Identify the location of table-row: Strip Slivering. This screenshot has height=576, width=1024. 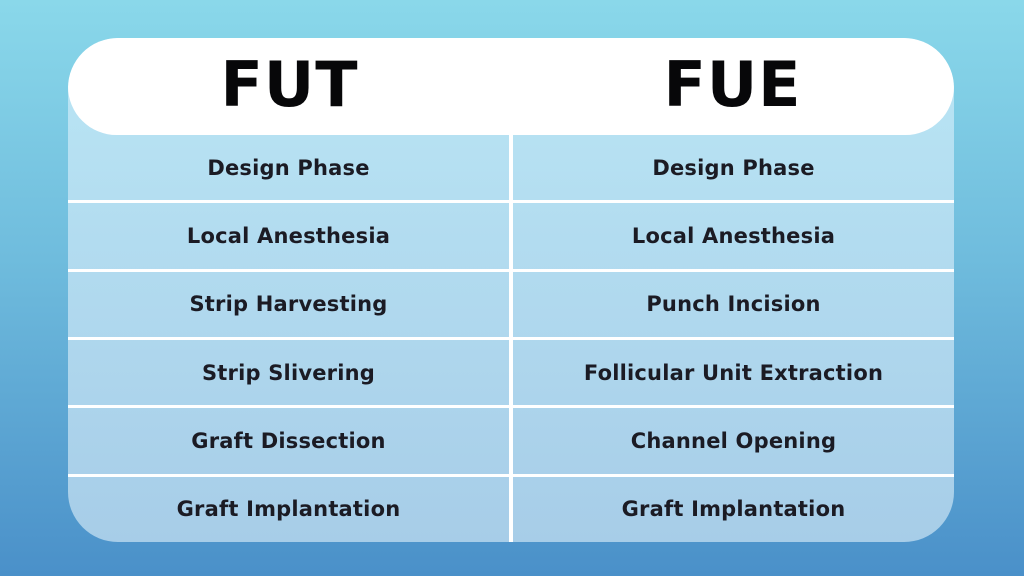
(288, 370).